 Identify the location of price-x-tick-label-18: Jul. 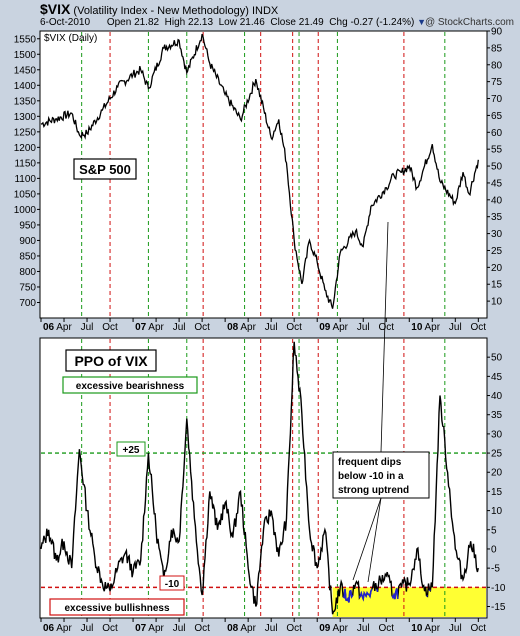
(455, 327).